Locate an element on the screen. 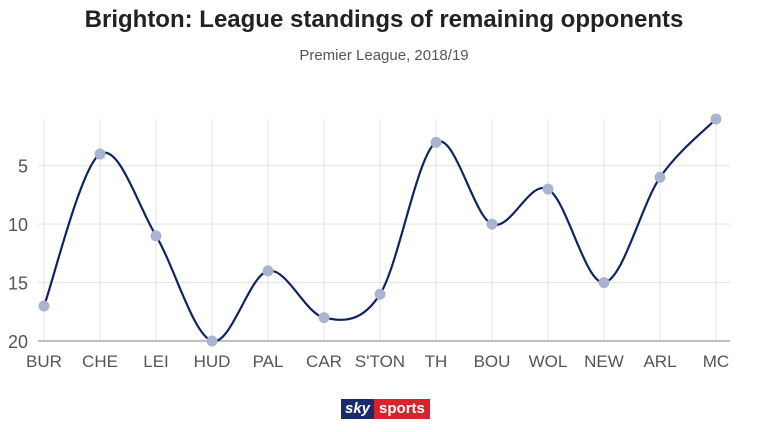  x-tick-label: BUR is located at coordinates (44, 361).